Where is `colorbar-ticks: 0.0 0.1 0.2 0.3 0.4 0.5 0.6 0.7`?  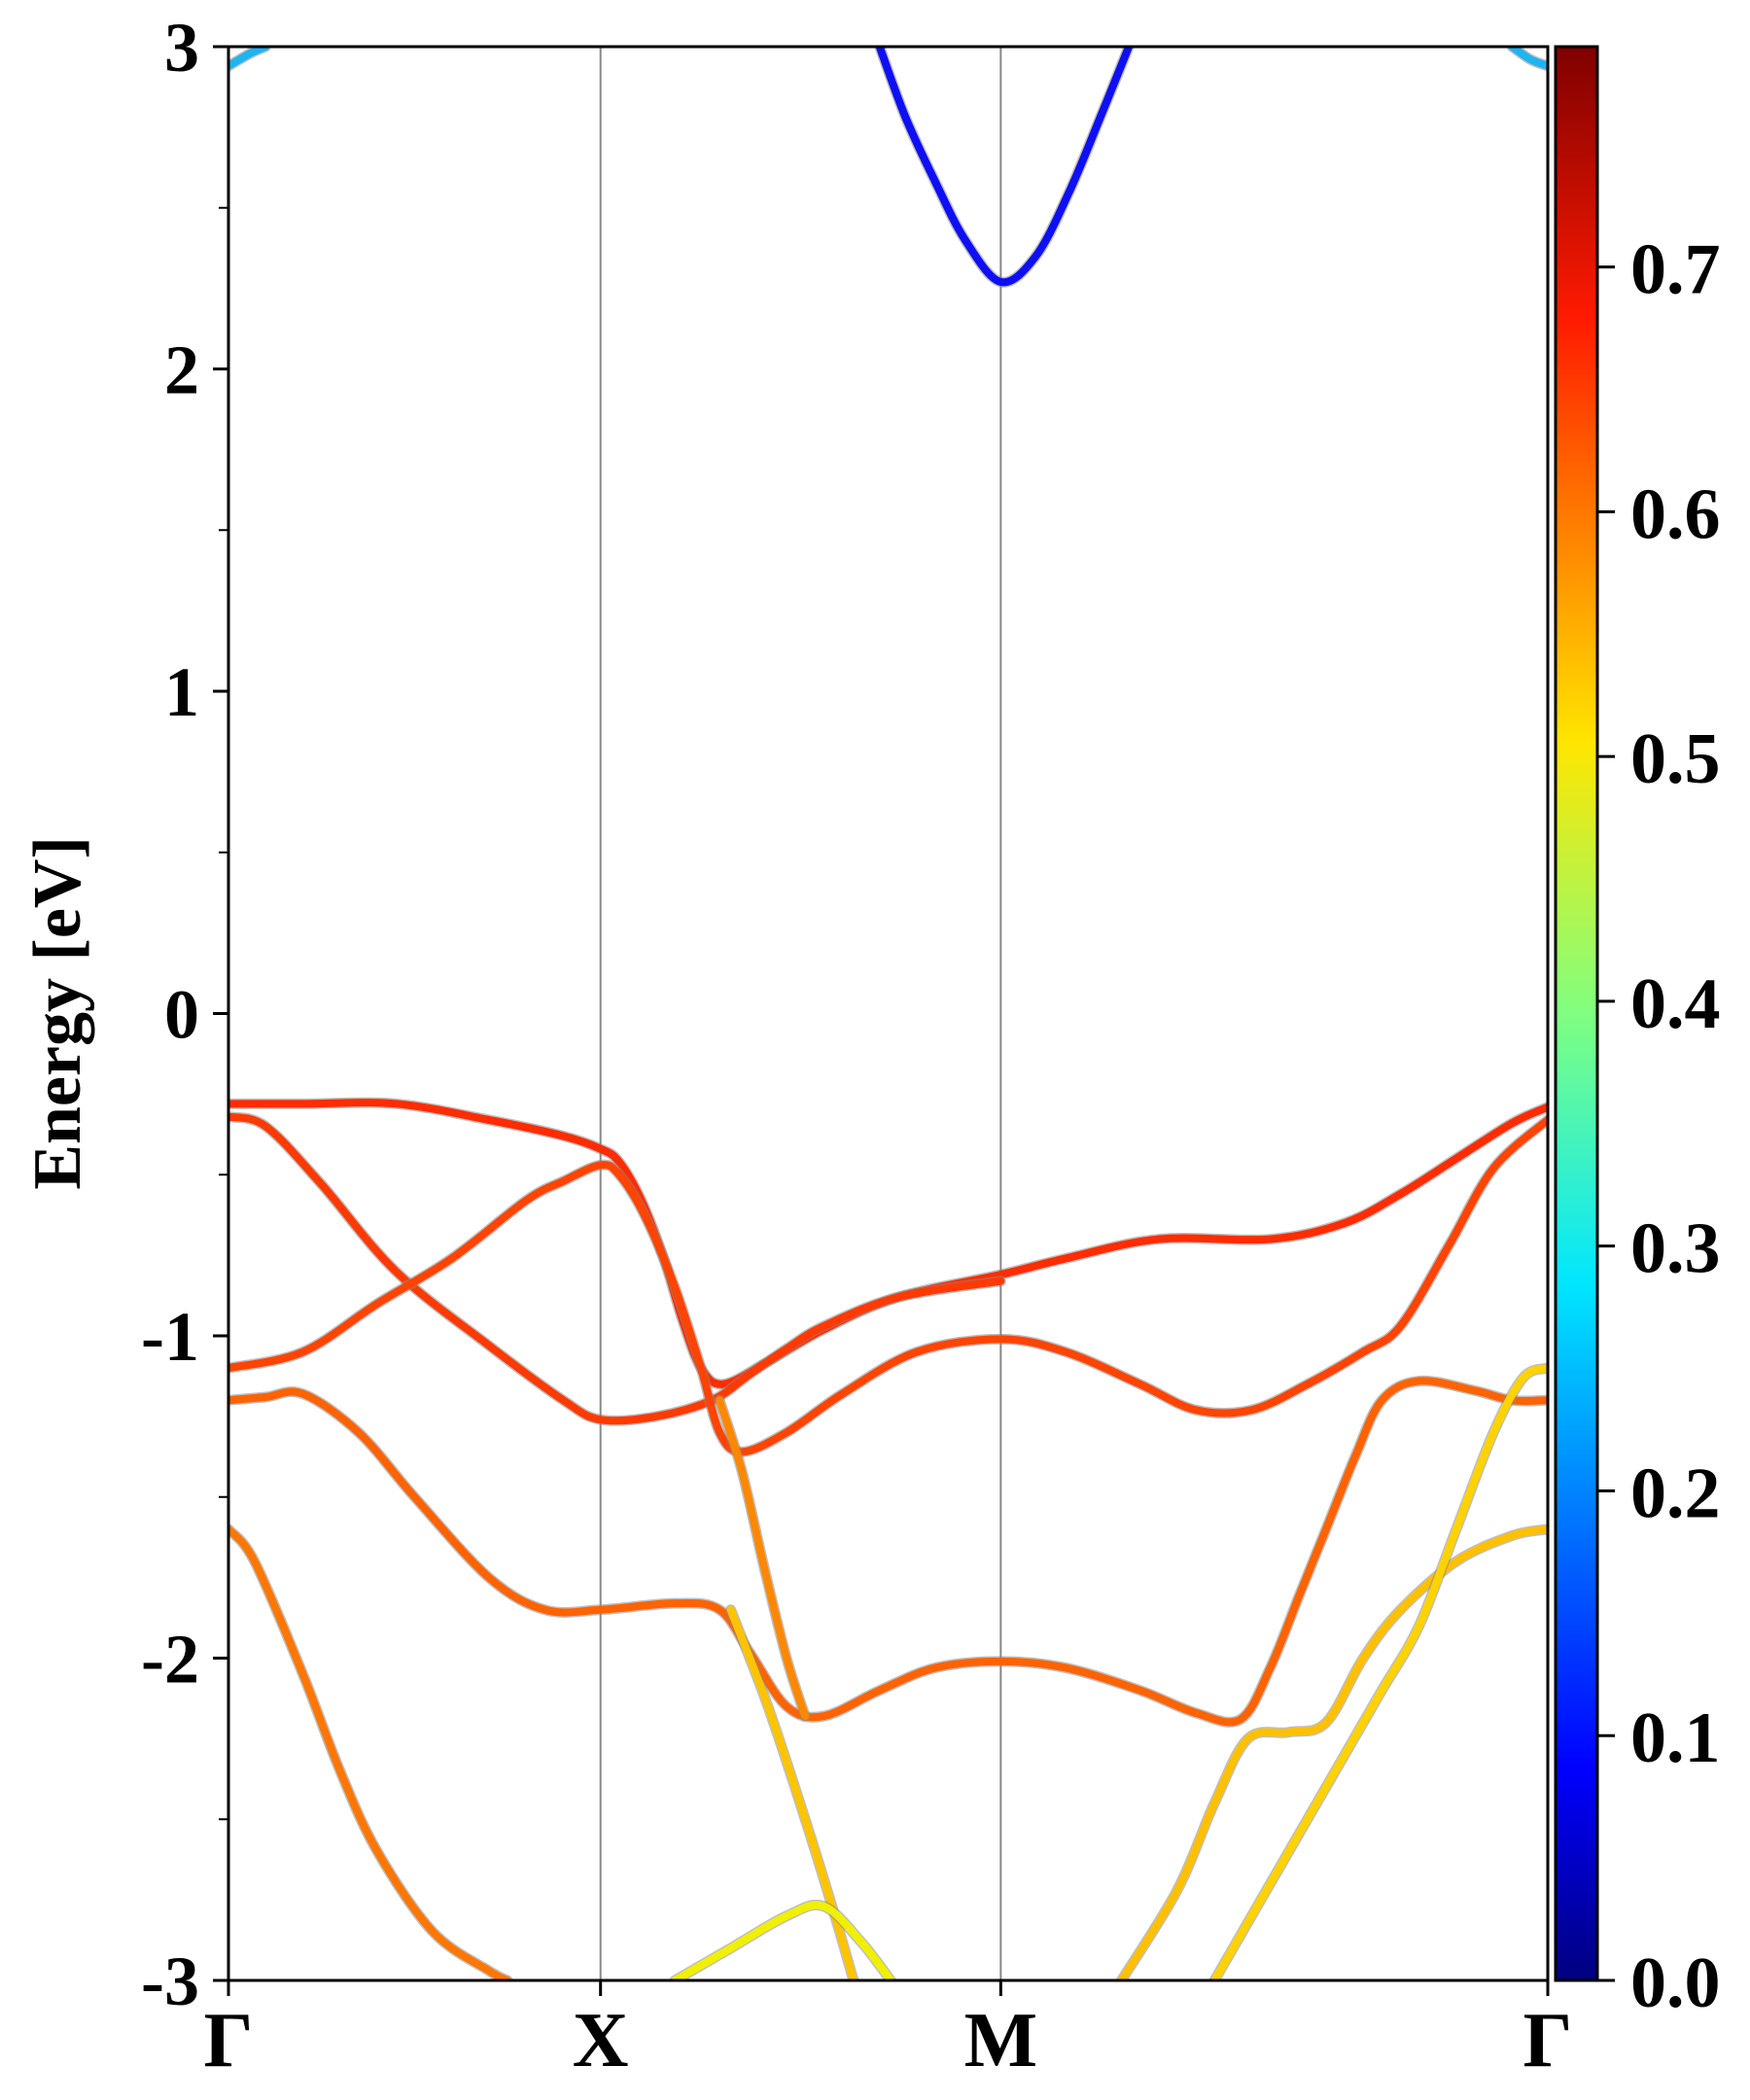
colorbar-ticks: 0.0 0.1 0.2 0.3 0.4 0.5 0.6 0.7 is located at coordinates (1659, 1126).